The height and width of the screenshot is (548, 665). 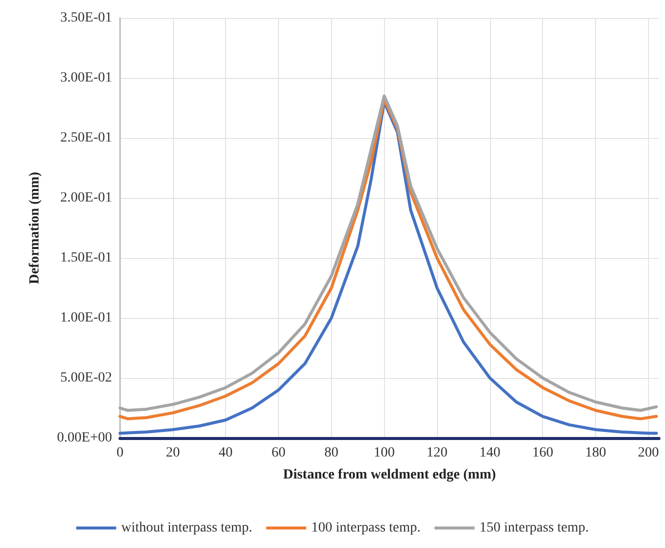 I want to click on x-tick-label: 40, so click(x=225, y=453).